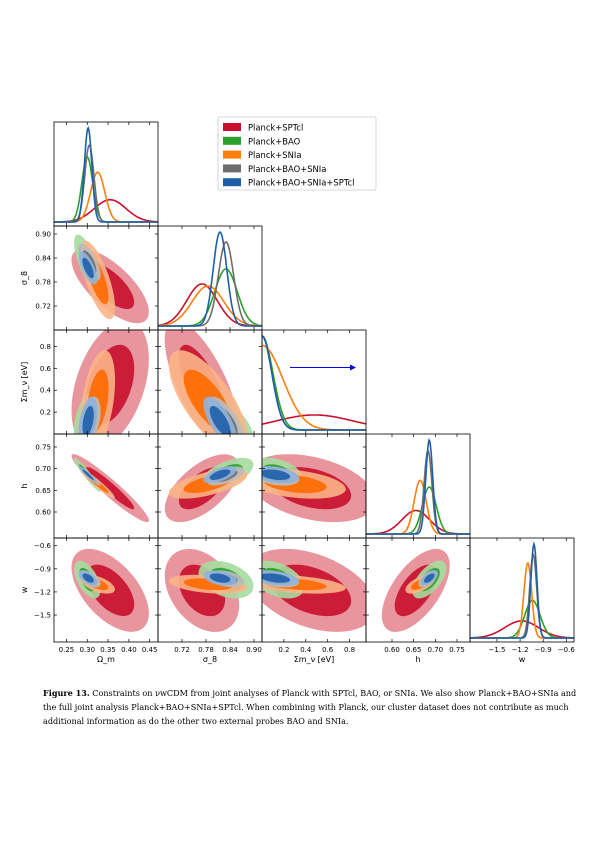 This screenshot has height=842, width=595. I want to click on y-tick-label-h: 0.60, so click(43, 513).